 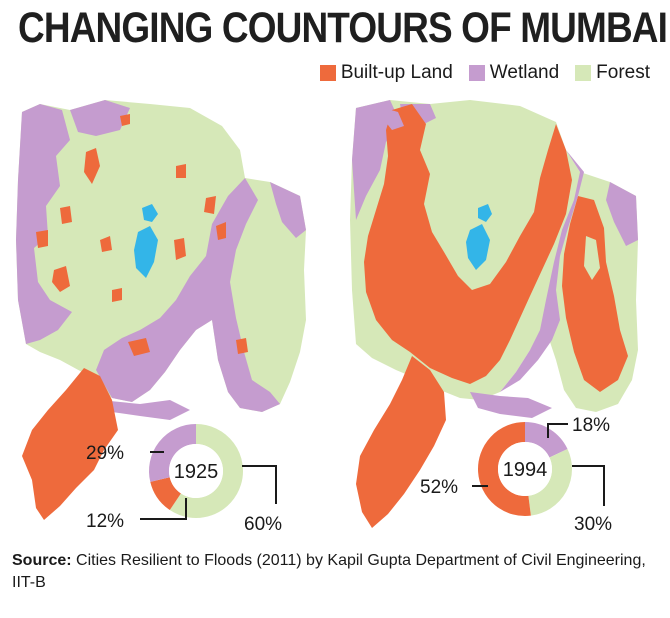 I want to click on legend-swatch-forest, so click(x=583, y=73).